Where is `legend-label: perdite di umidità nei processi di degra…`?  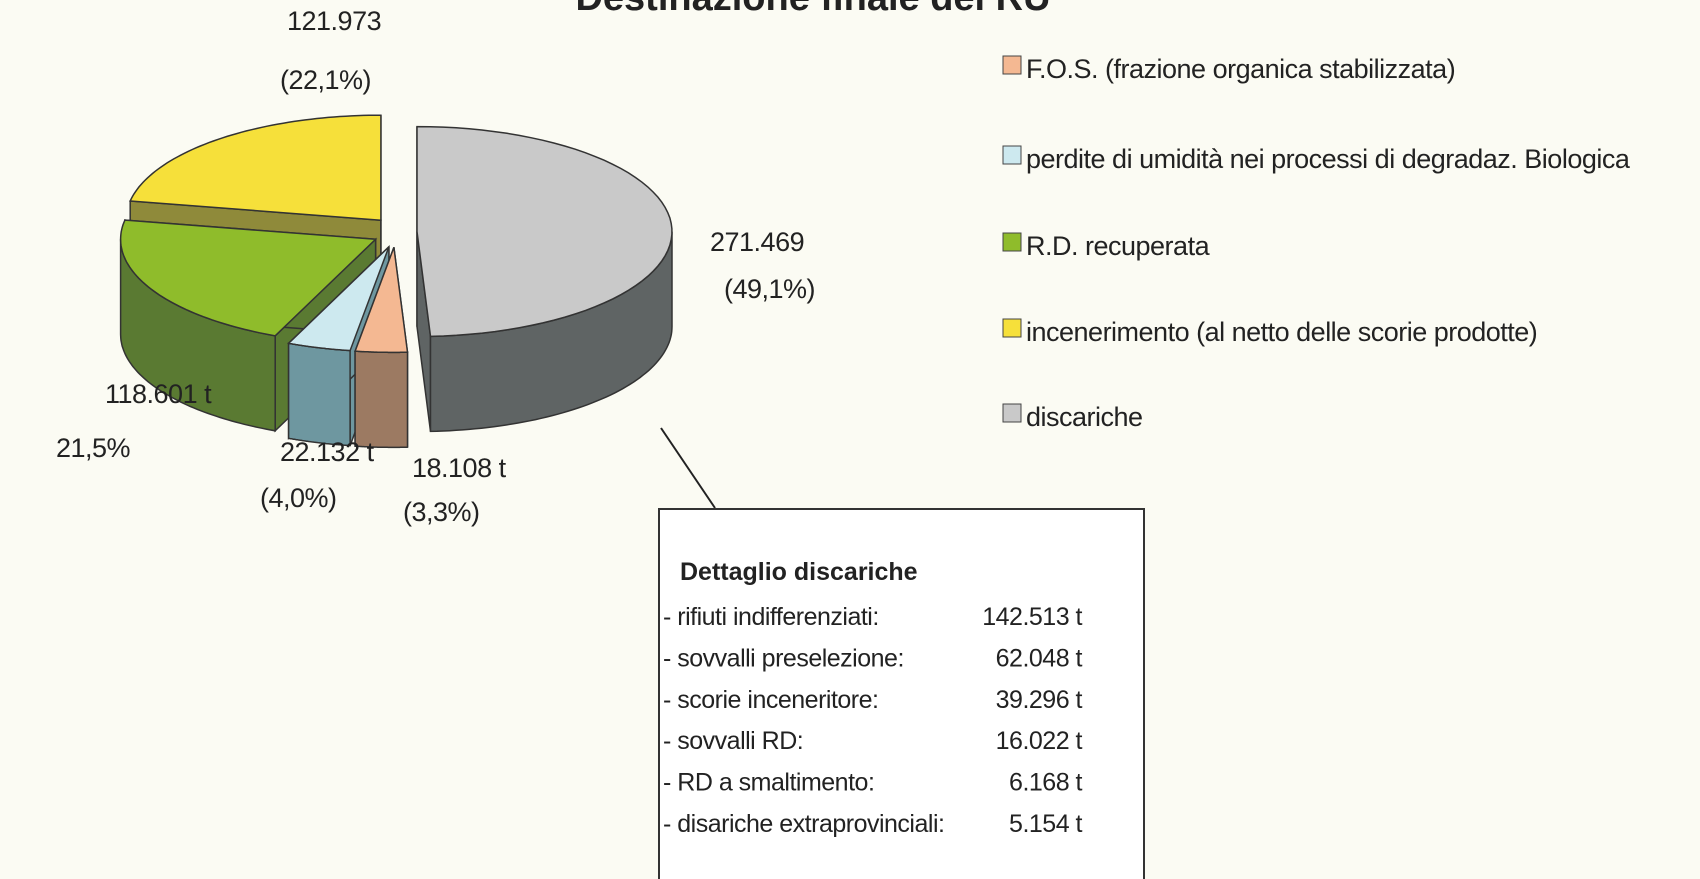
legend-label: perdite di umidità nei processi di degra… is located at coordinates (1328, 159).